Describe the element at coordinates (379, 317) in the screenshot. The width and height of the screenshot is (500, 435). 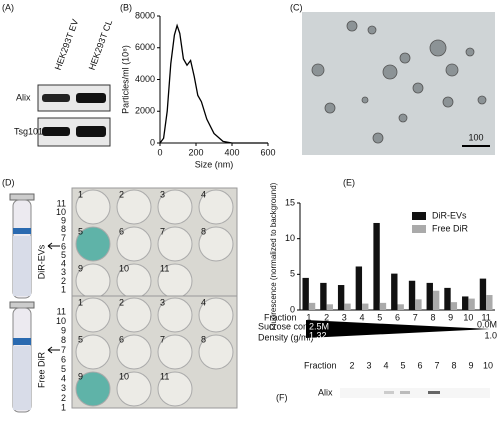
I see `x-tick-label: 5` at that location.